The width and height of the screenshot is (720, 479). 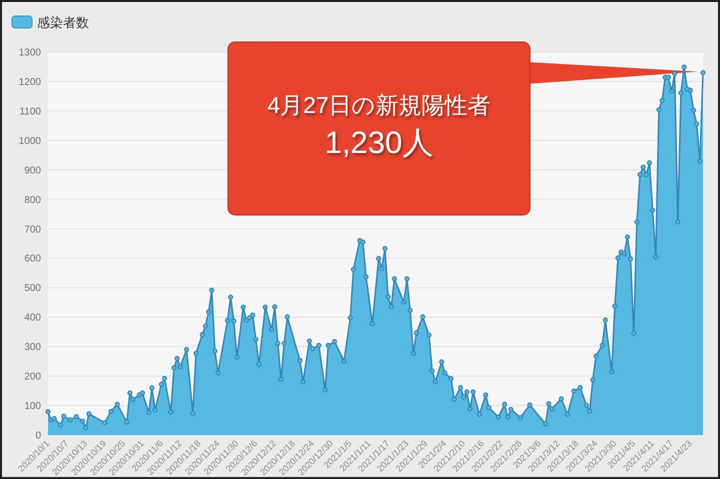 What do you see at coordinates (33, 406) in the screenshot?
I see `y-tick-label: 100` at bounding box center [33, 406].